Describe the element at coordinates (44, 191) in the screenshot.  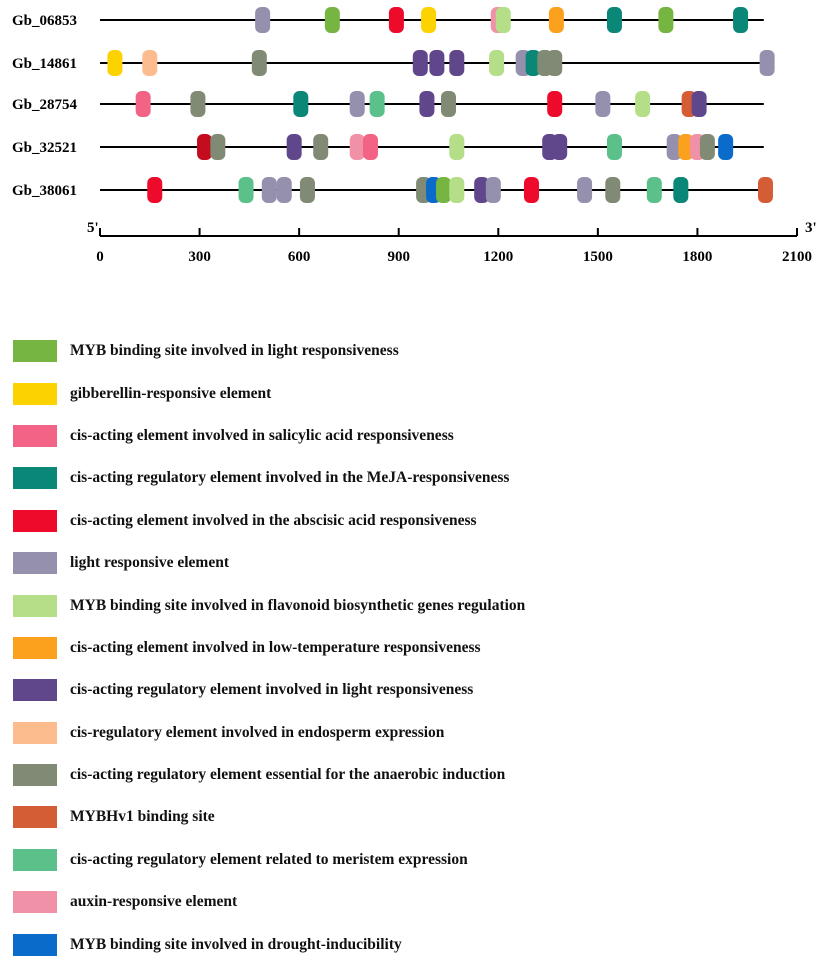
I see `gene-label: Gb_38061` at that location.